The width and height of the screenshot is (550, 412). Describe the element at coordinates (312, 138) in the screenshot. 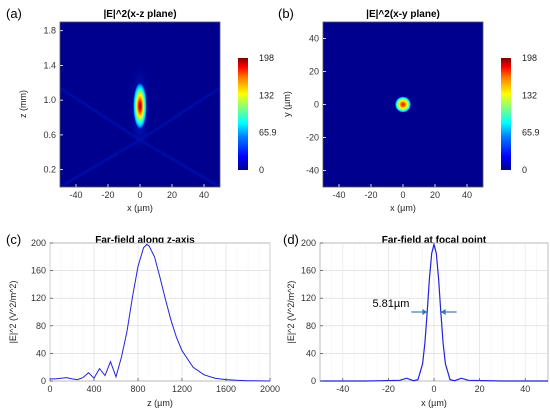

I see `y-tick-label: -20` at that location.